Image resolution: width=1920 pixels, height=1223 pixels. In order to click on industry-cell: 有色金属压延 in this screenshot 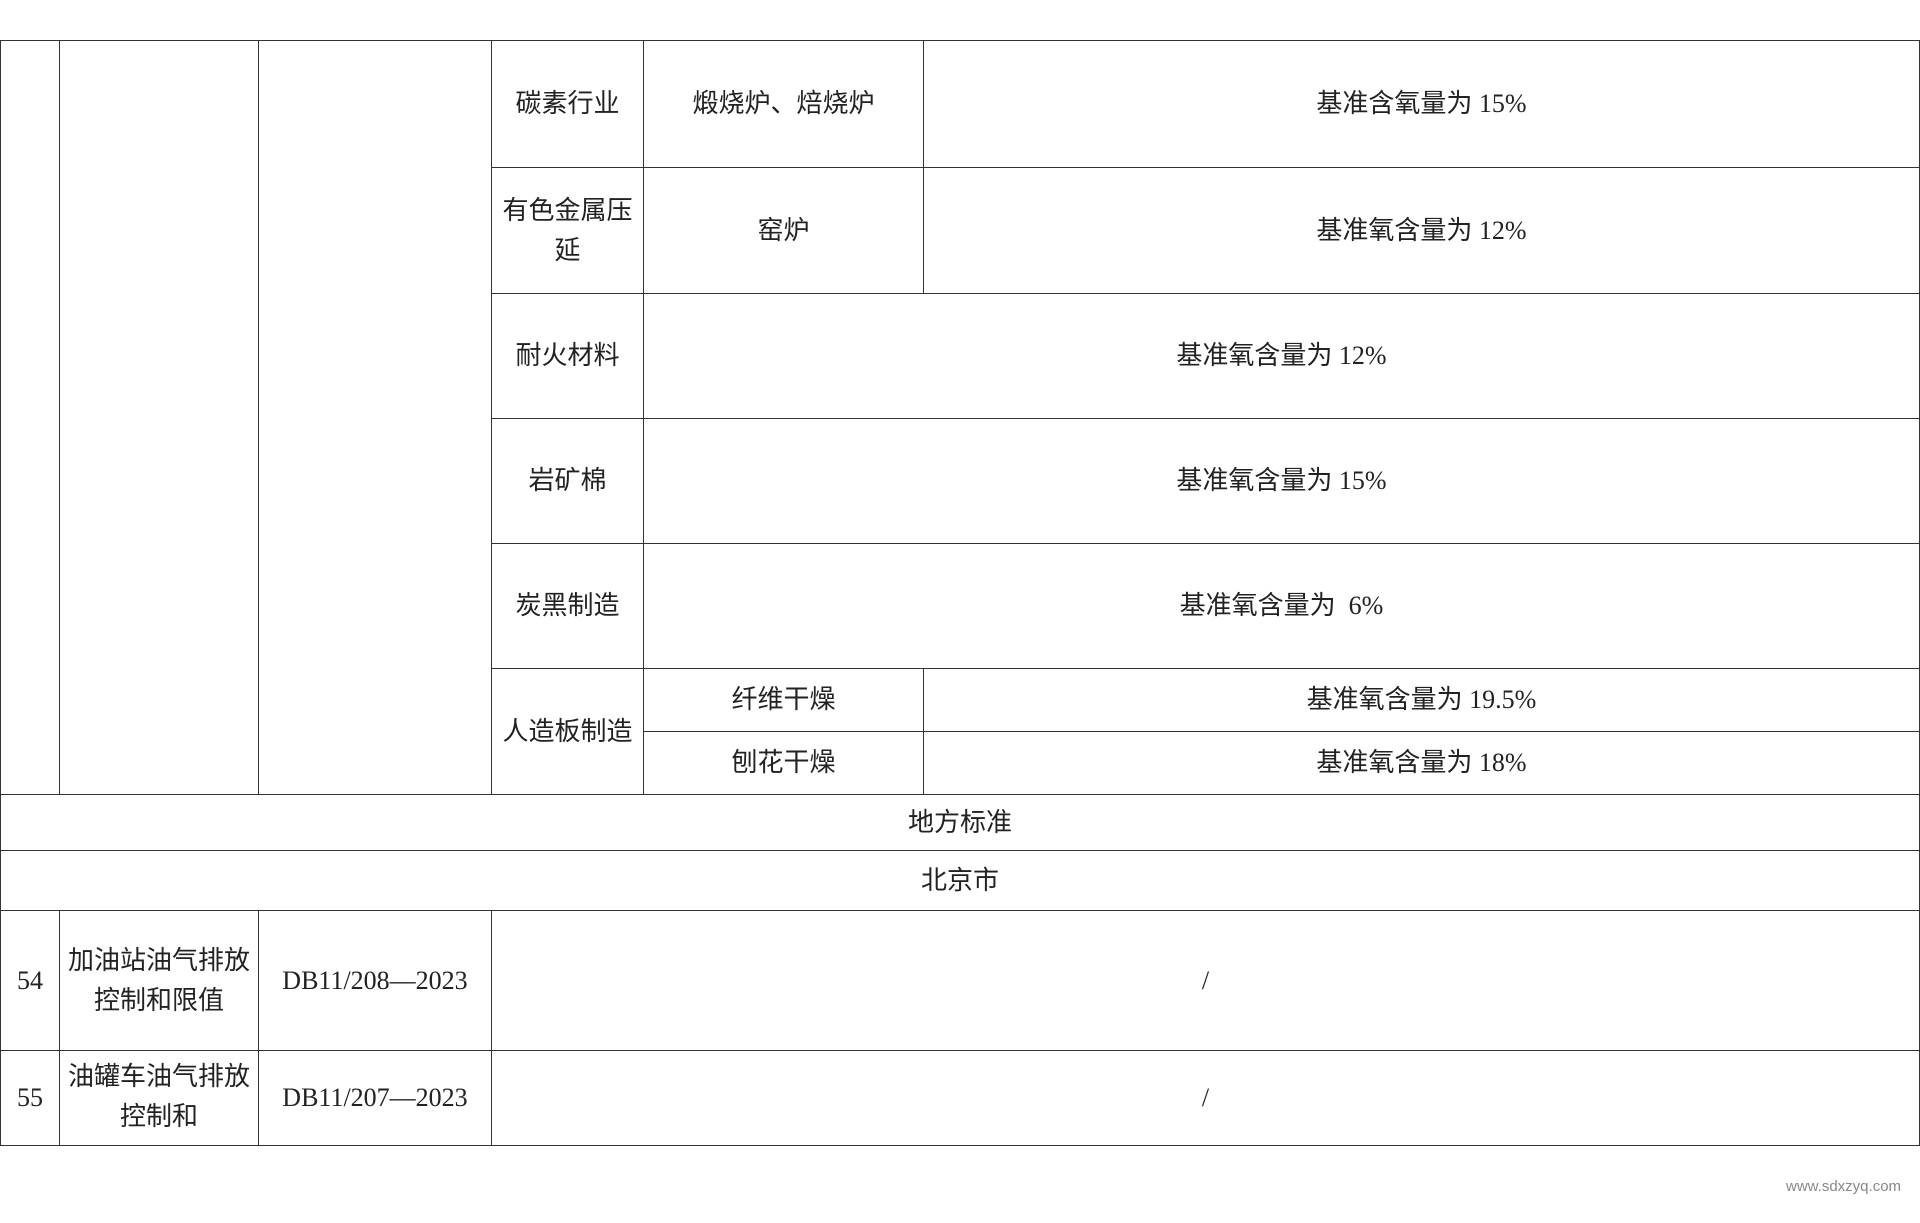, I will do `click(567, 230)`.